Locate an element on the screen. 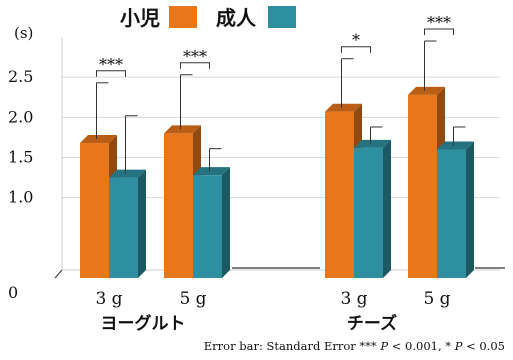  significance-label: * is located at coordinates (356, 40).